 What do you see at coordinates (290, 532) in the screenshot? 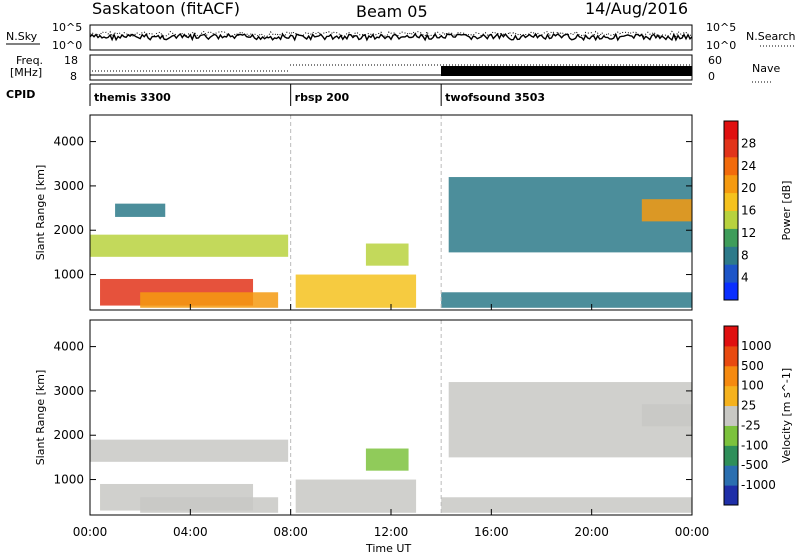
I see `x-tick-label: 08:00` at bounding box center [290, 532].